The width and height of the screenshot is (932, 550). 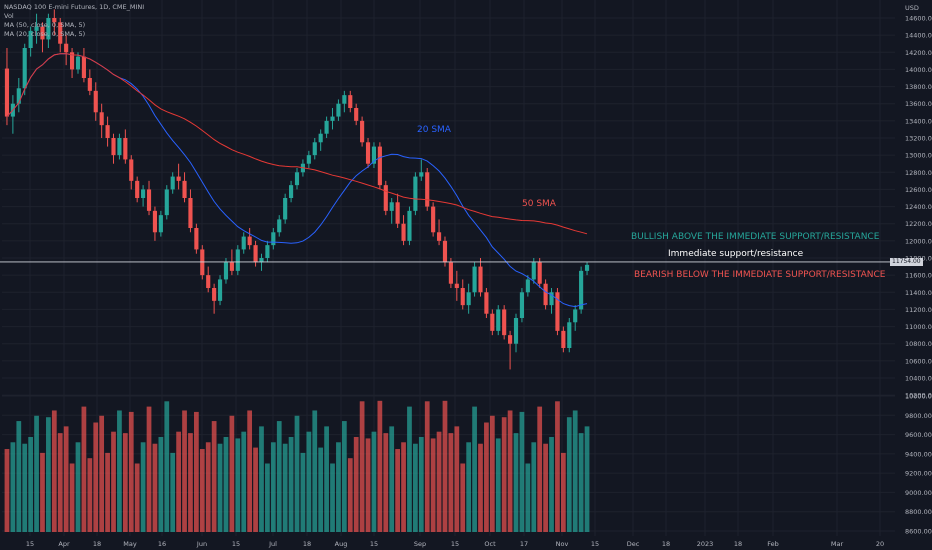 What do you see at coordinates (201, 544) in the screenshot?
I see `time-tick-label: Jun` at bounding box center [201, 544].